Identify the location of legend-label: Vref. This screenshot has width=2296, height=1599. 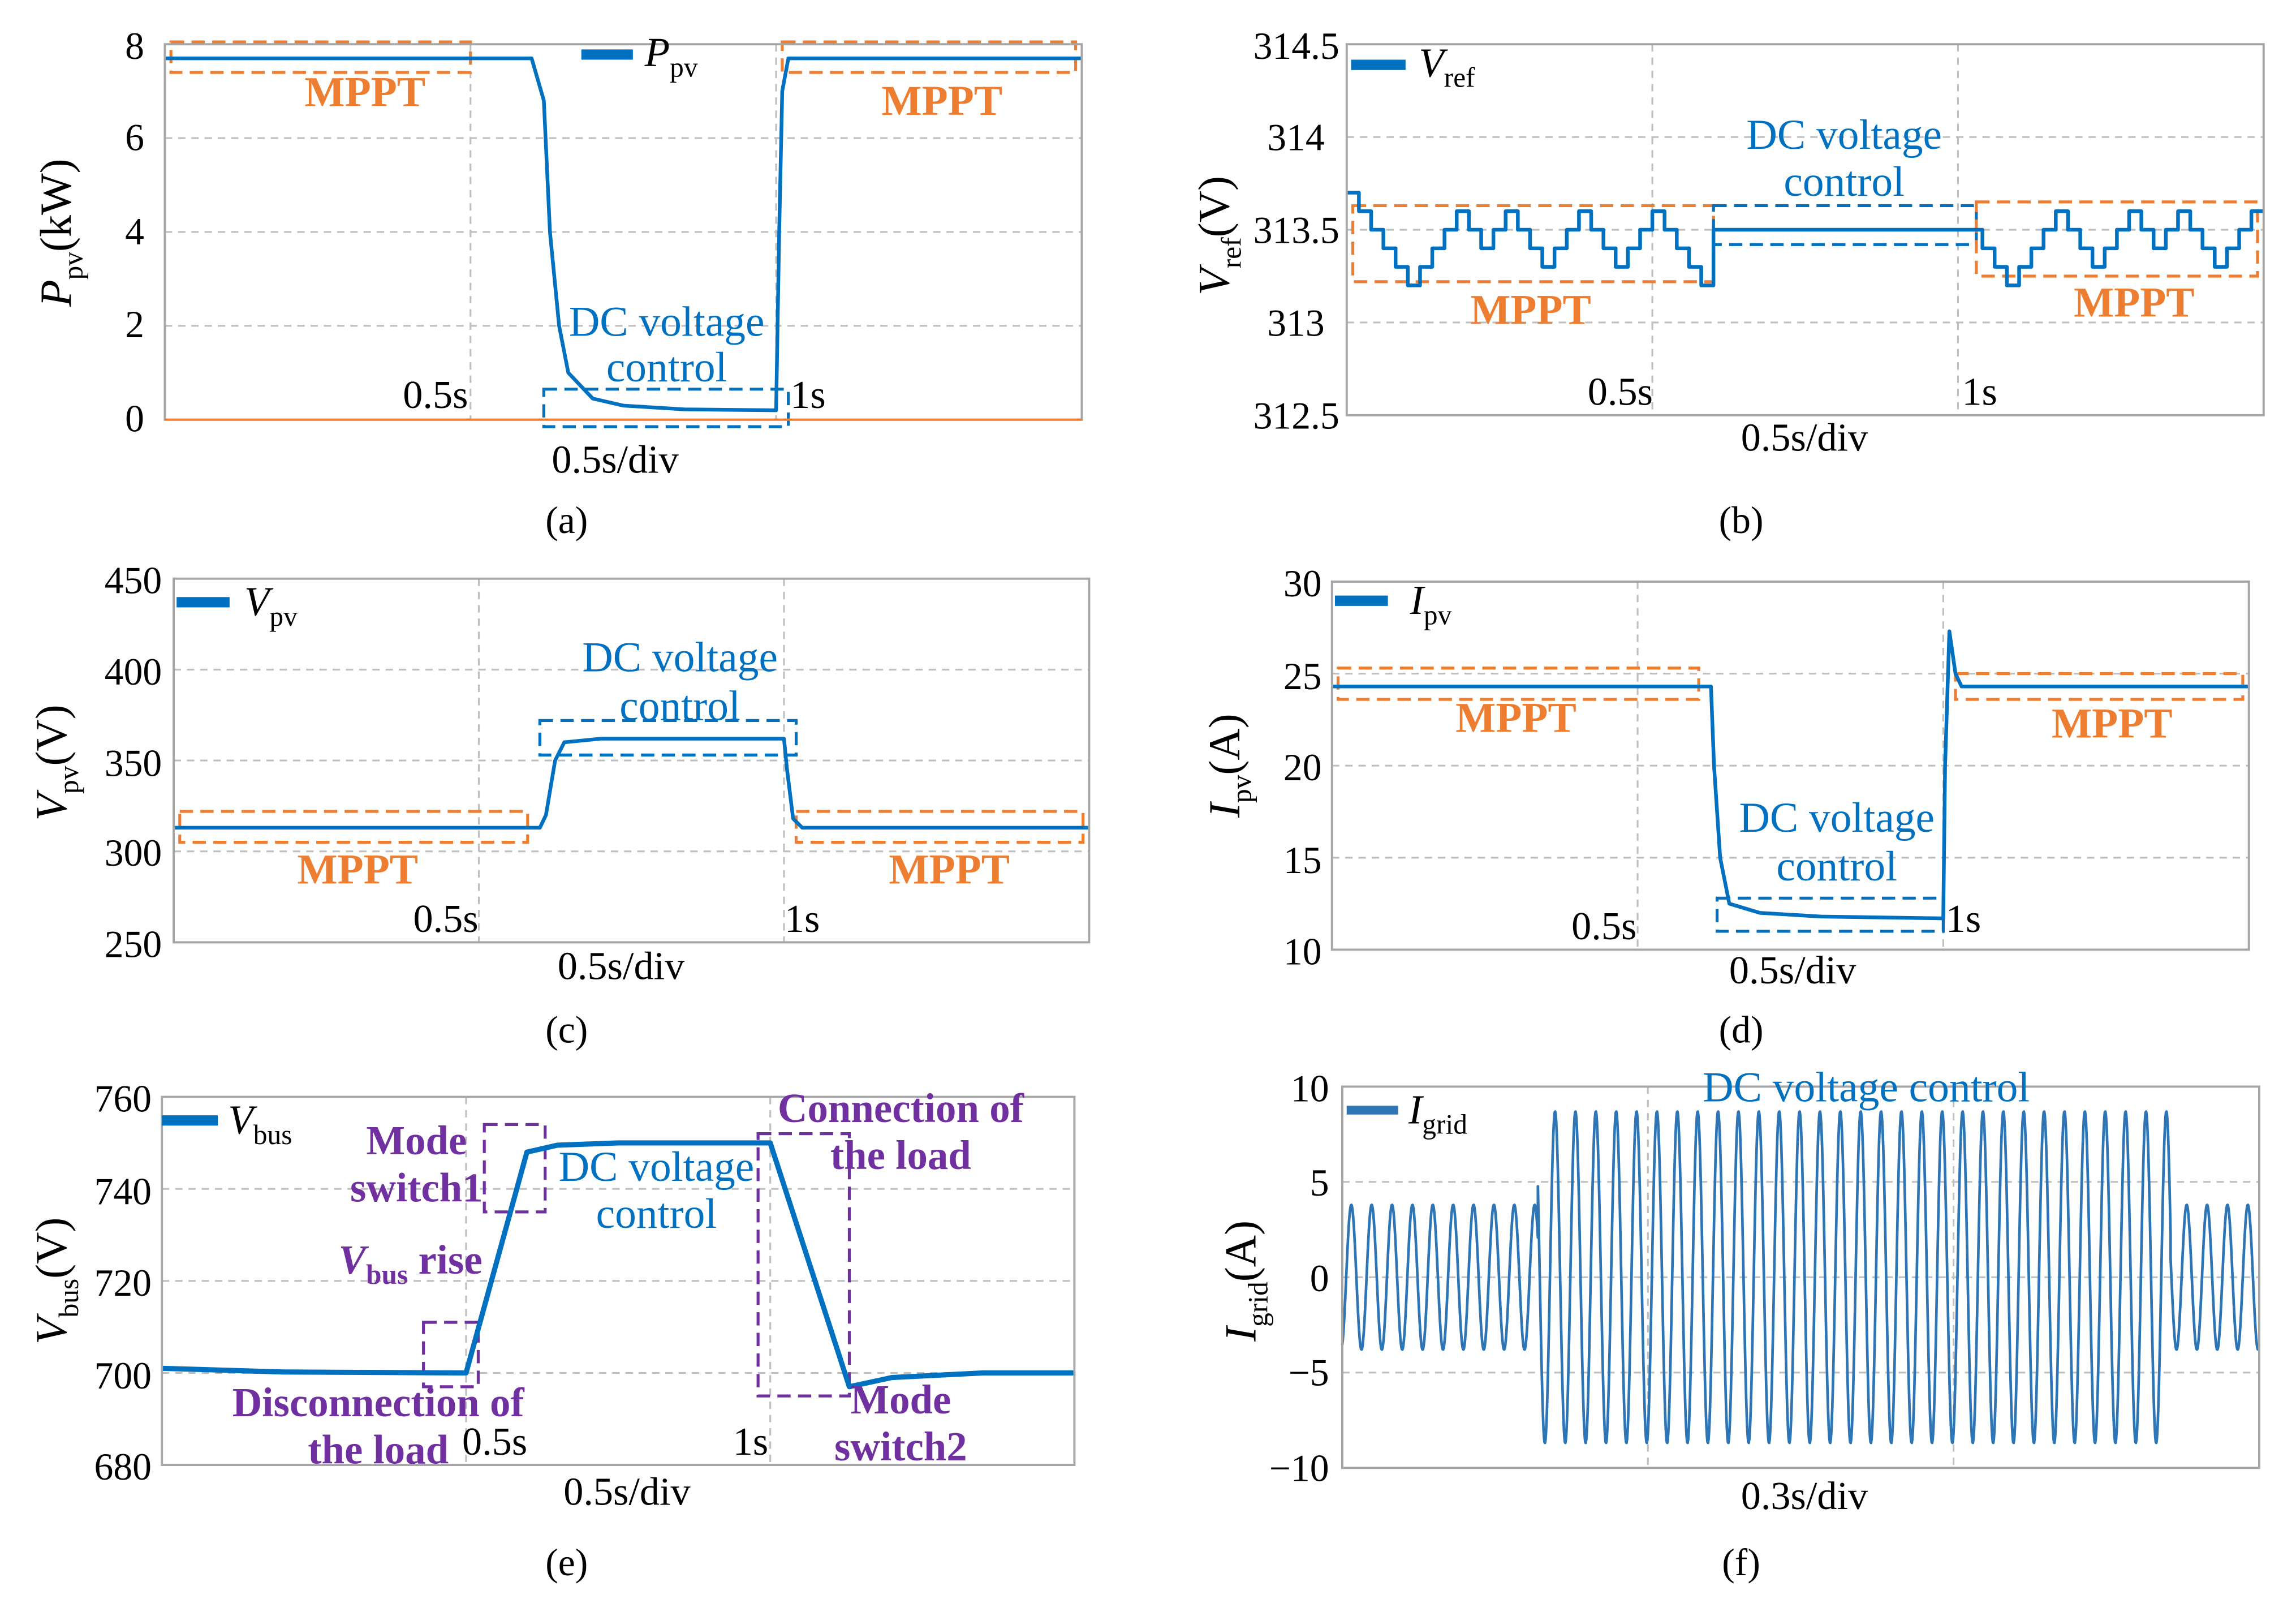
(1447, 66).